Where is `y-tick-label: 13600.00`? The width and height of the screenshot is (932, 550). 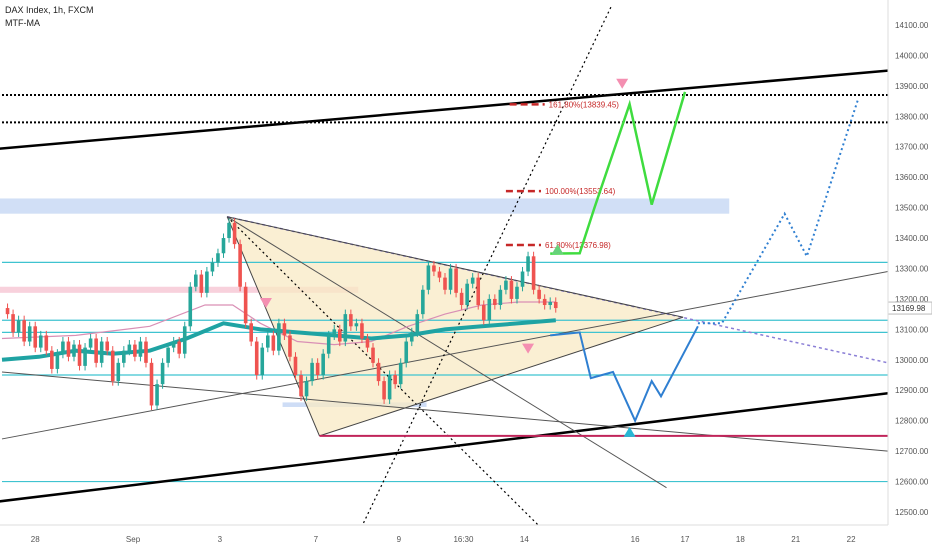
y-tick-label: 13600.00 is located at coordinates (912, 177).